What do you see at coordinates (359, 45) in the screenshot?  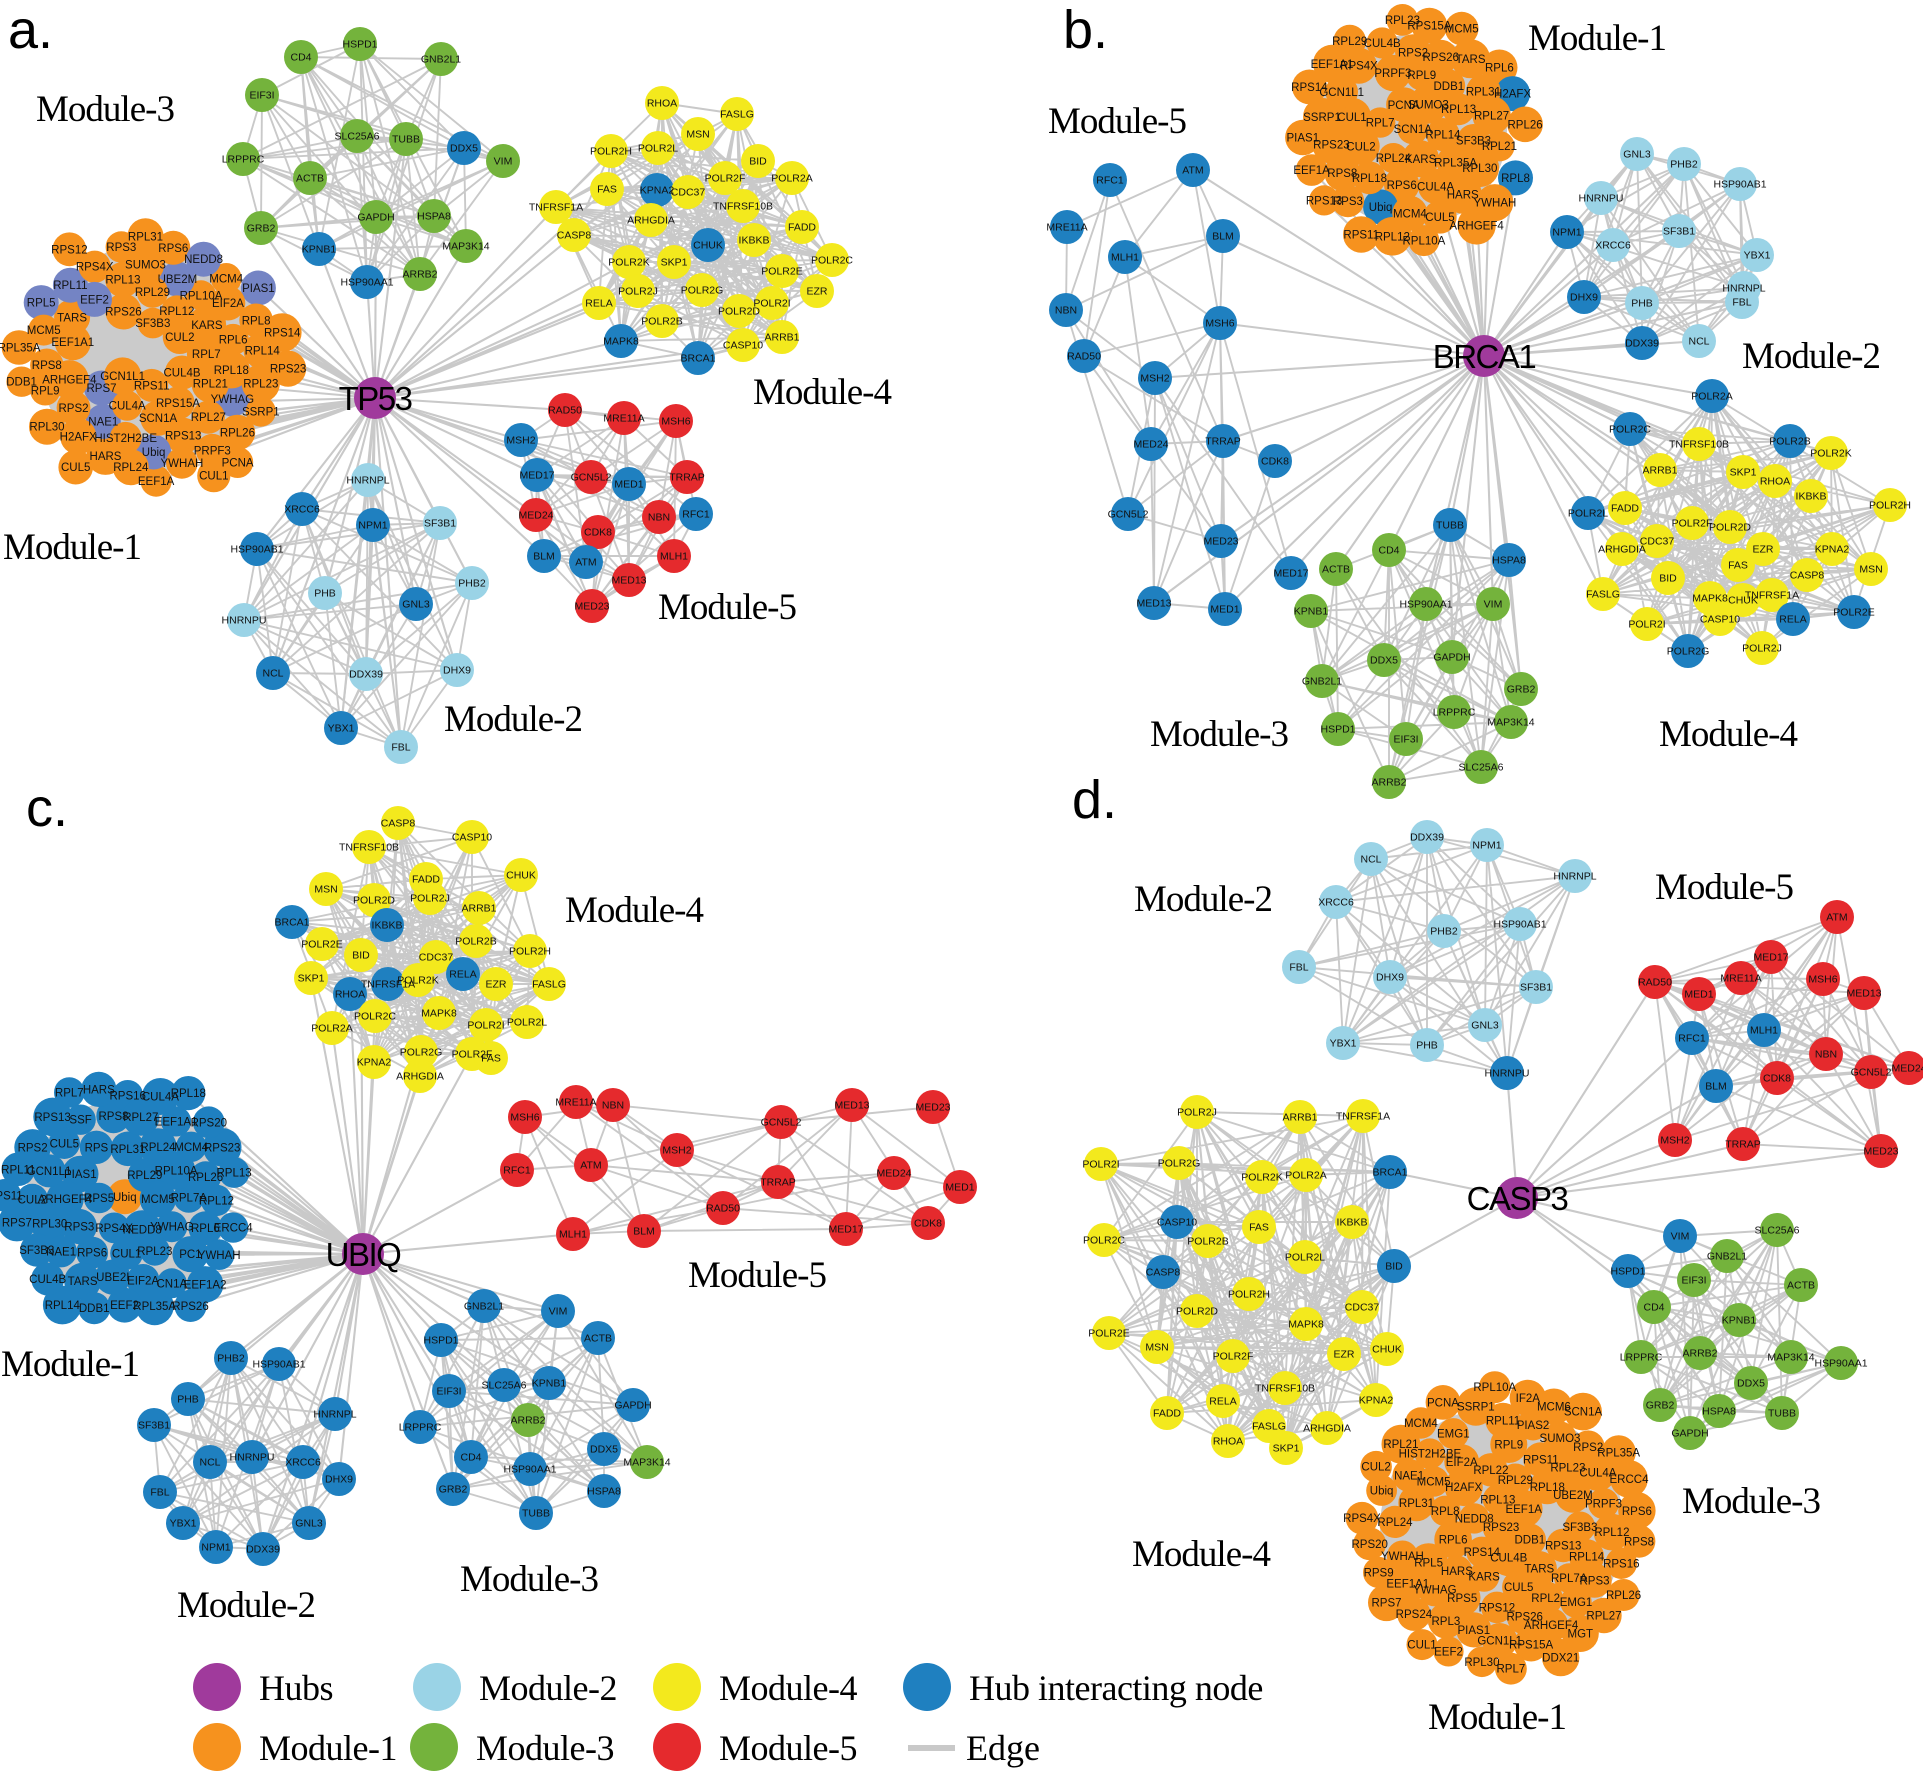 I see `svg-text: HSPD1` at bounding box center [359, 45].